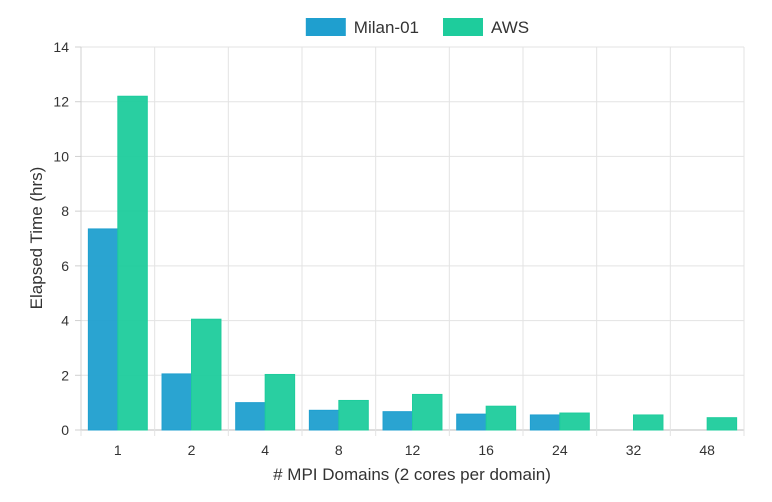 Image resolution: width=772 pixels, height=502 pixels. I want to click on legend: Milan-01 AWS, so click(417, 27).